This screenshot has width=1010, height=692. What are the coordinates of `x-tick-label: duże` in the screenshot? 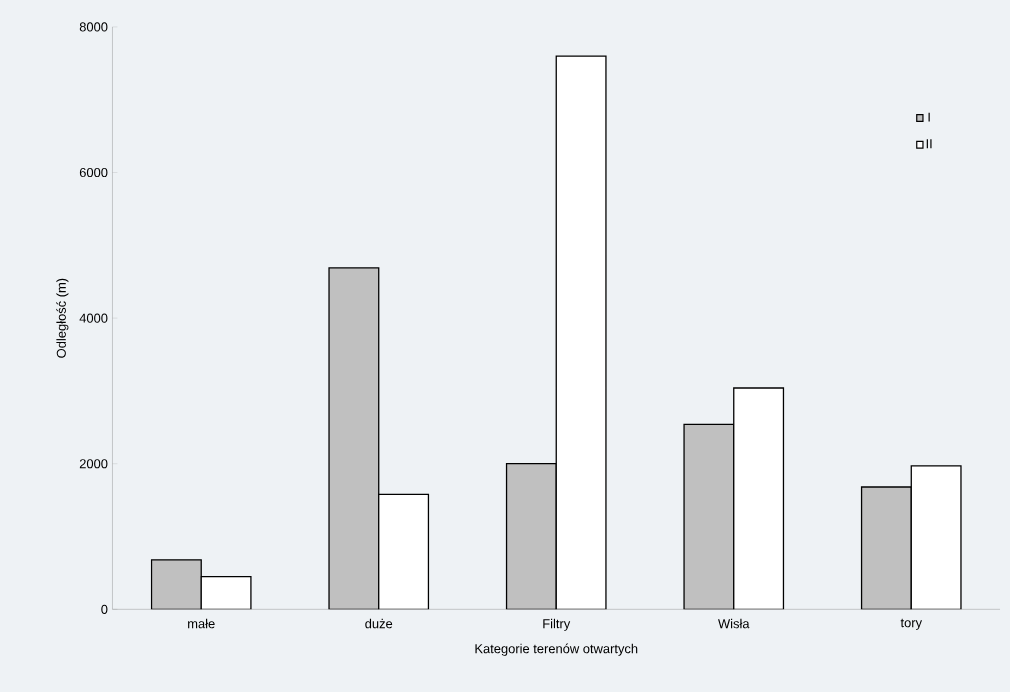 It's located at (379, 623).